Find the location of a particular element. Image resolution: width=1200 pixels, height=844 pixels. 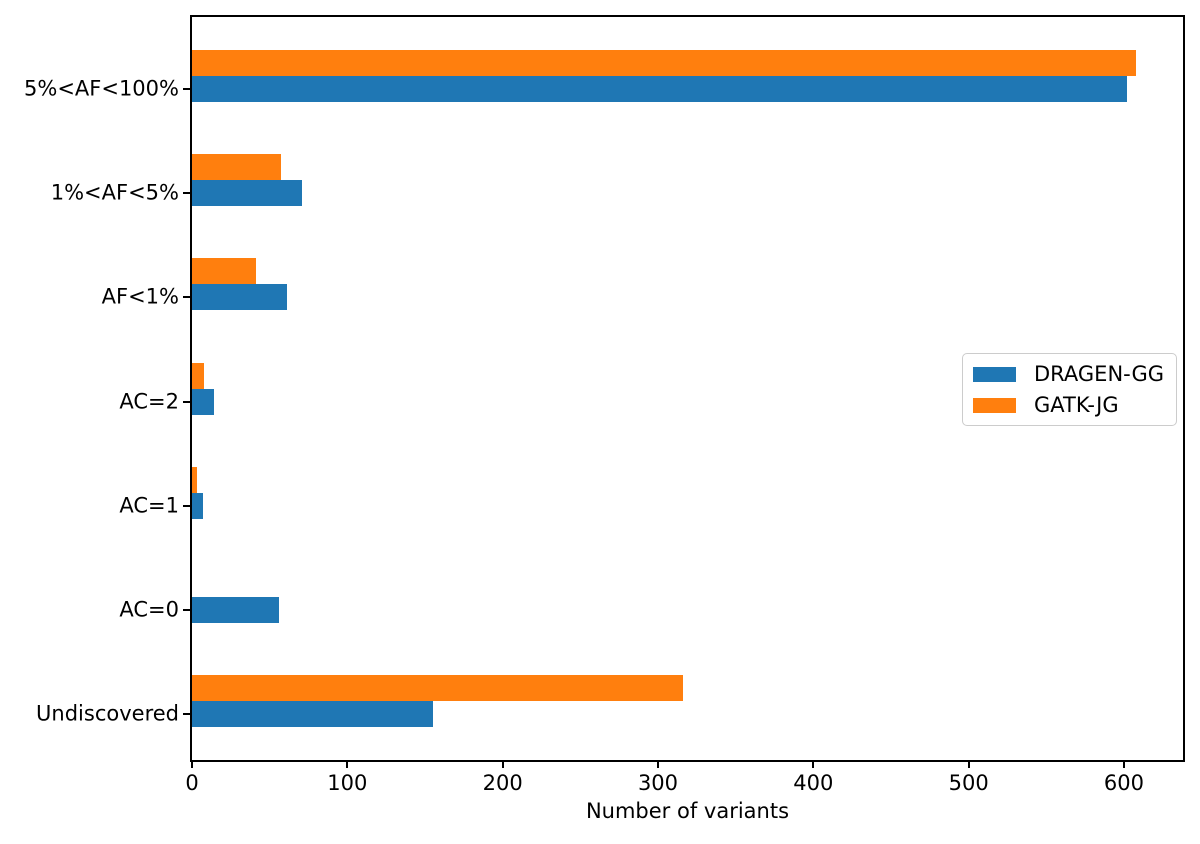

x-tick-label: 100 is located at coordinates (347, 783).